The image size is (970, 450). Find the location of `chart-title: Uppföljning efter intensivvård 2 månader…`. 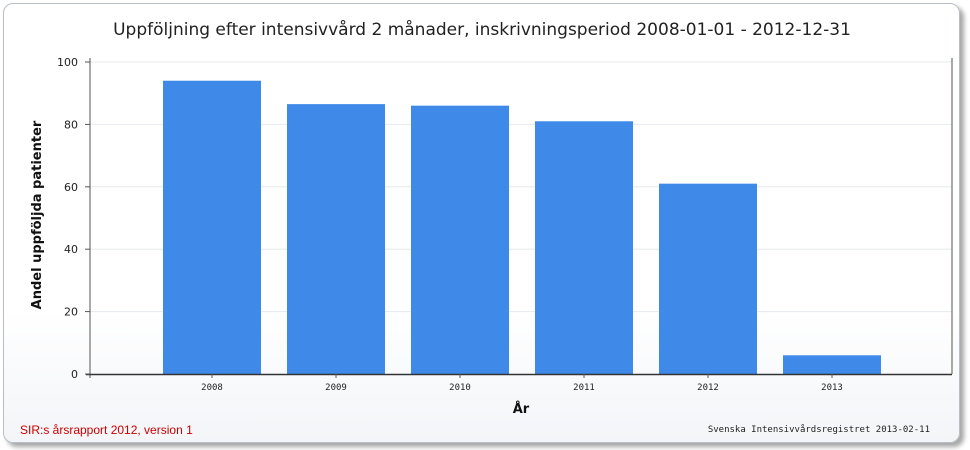

chart-title: Uppföljning efter intensivvård 2 månader… is located at coordinates (482, 30).